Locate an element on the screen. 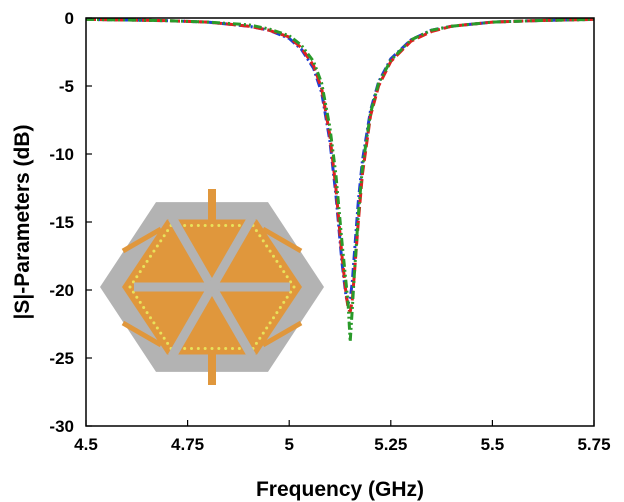 The image size is (624, 502). x-tick-label: 5 is located at coordinates (288, 444).